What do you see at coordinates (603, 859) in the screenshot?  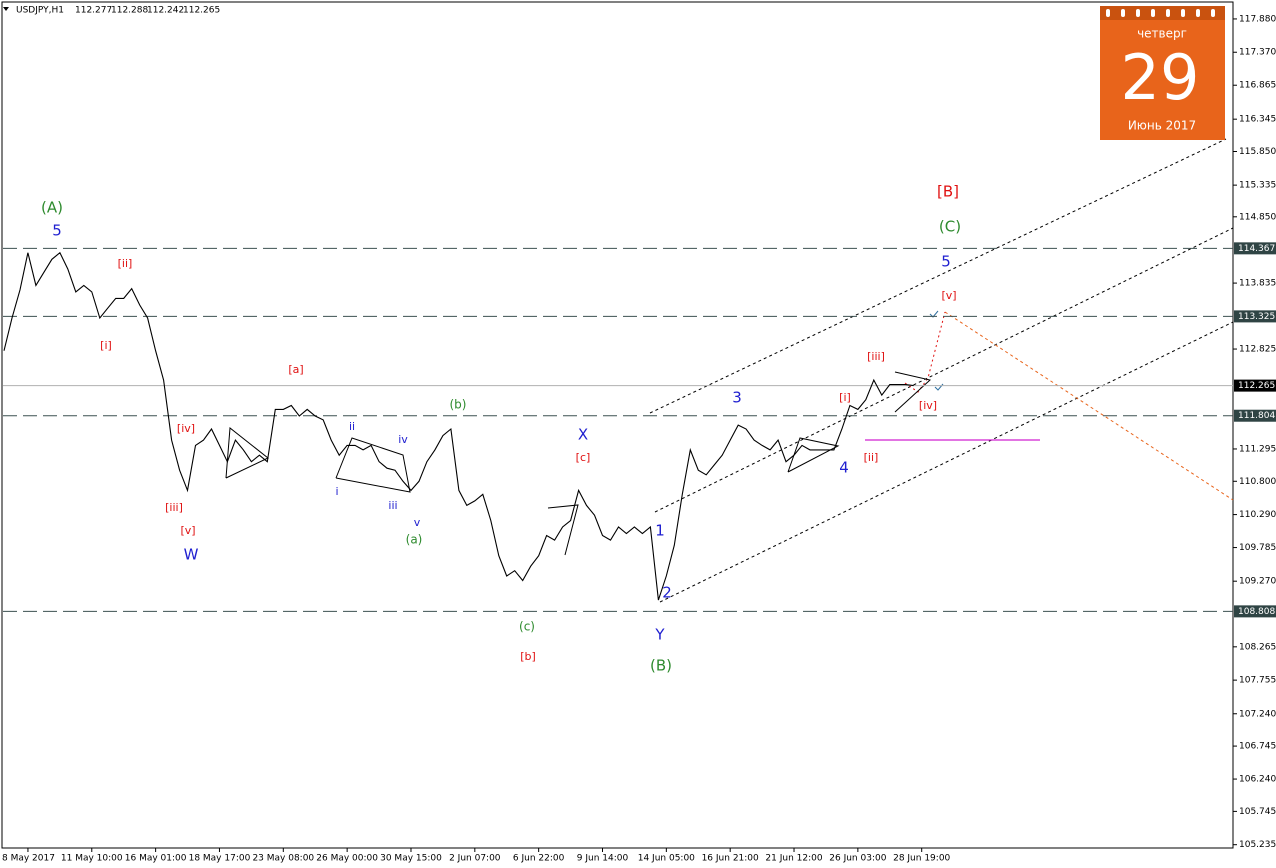 I see `x-tick-label: 9 Jun 14:00` at bounding box center [603, 859].